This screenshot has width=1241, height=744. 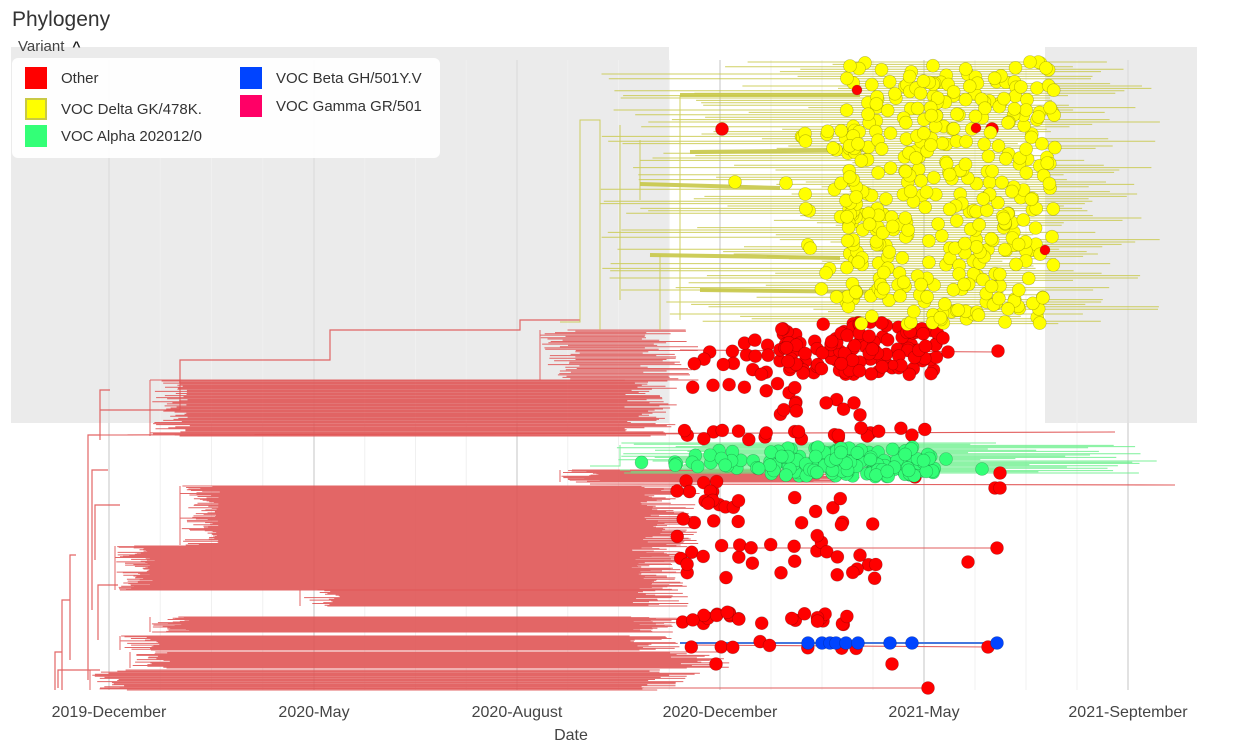 What do you see at coordinates (331, 106) in the screenshot?
I see `legend-item-gamma: VOC Gamma GR/501` at bounding box center [331, 106].